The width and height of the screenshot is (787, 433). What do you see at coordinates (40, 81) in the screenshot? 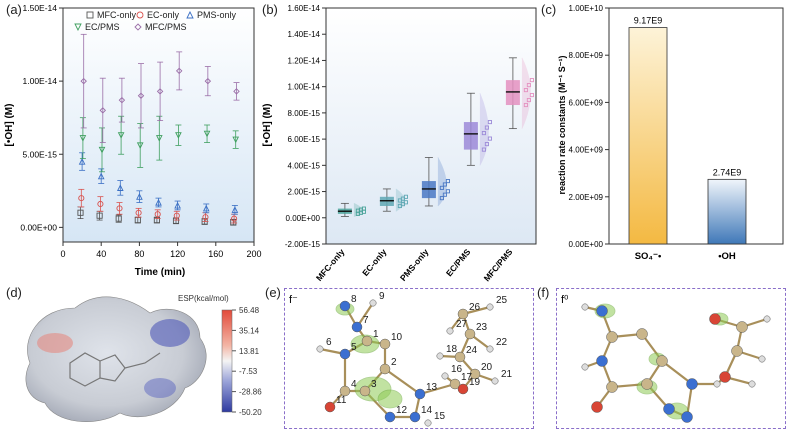
I see `chart-a-ytick-label: 1.00E-14` at bounding box center [40, 81].